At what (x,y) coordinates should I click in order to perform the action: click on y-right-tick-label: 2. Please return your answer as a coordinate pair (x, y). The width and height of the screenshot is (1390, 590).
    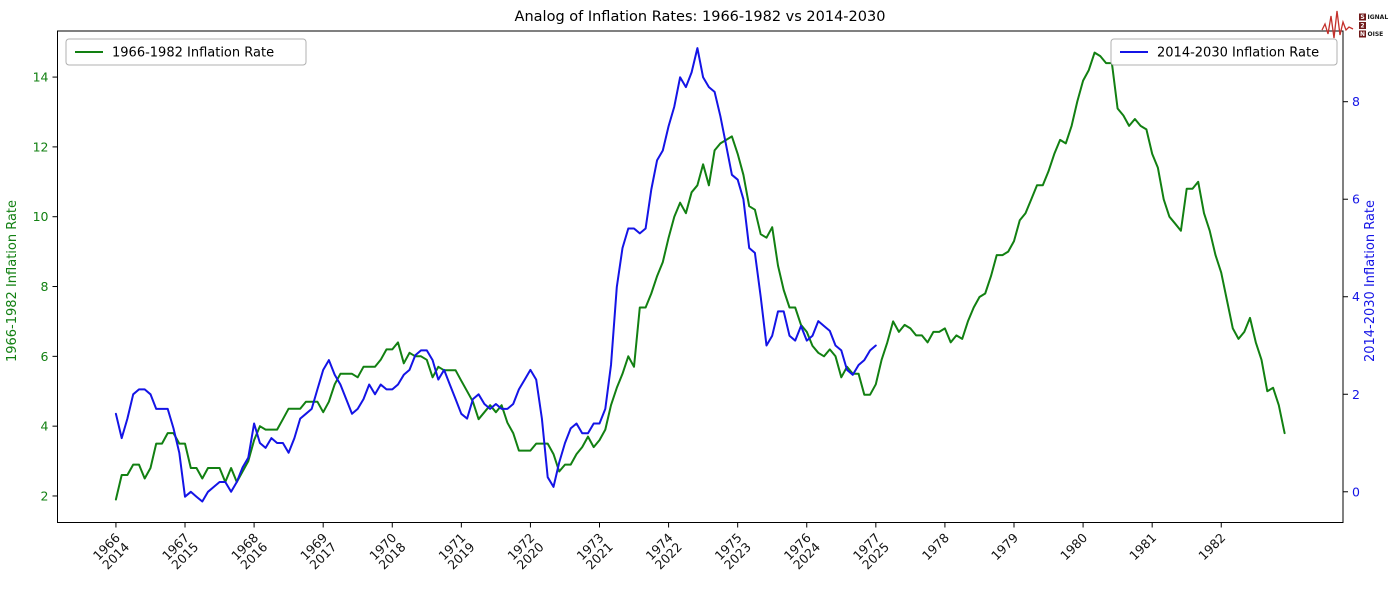
    Looking at the image, I should click on (1356, 394).